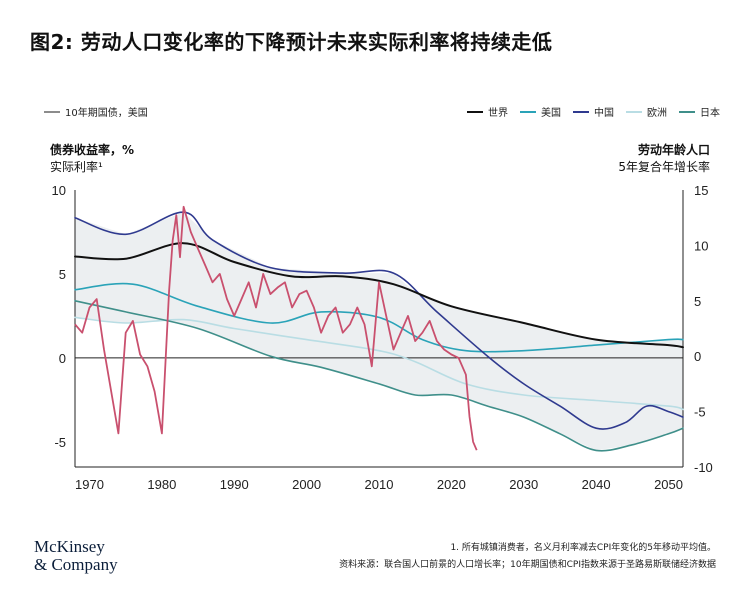 The height and width of the screenshot is (591, 750). What do you see at coordinates (161, 484) in the screenshot?
I see `x-tick-label: 1980` at bounding box center [161, 484].